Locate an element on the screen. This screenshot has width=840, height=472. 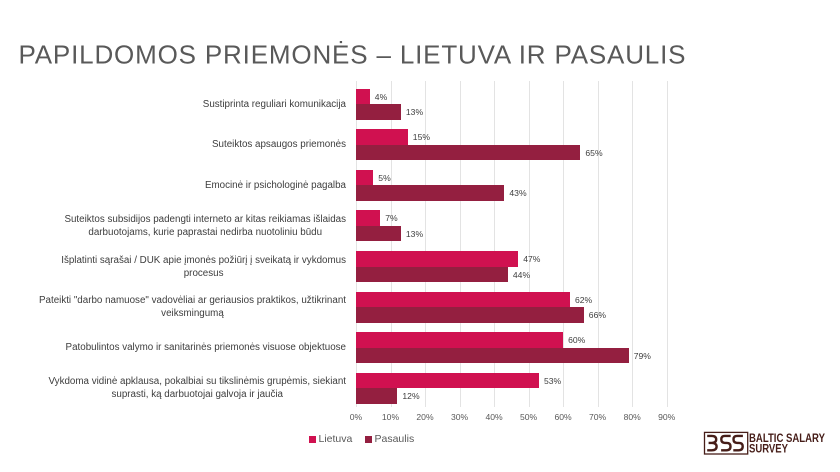
svg-text: BALTIC SALARY is located at coordinates (787, 439).